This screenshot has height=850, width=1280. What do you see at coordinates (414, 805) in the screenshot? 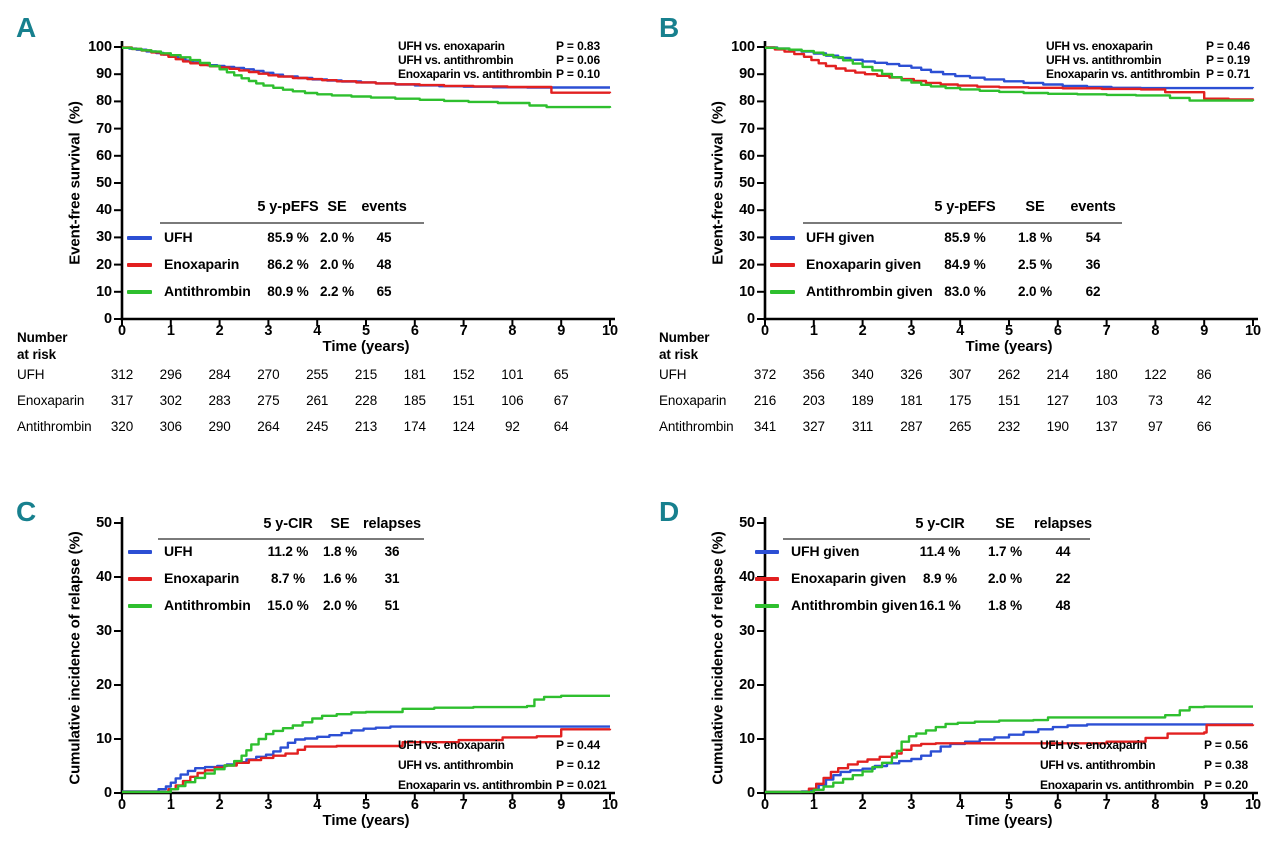
I see `panel-C-x-tick-label: 6` at bounding box center [414, 805].